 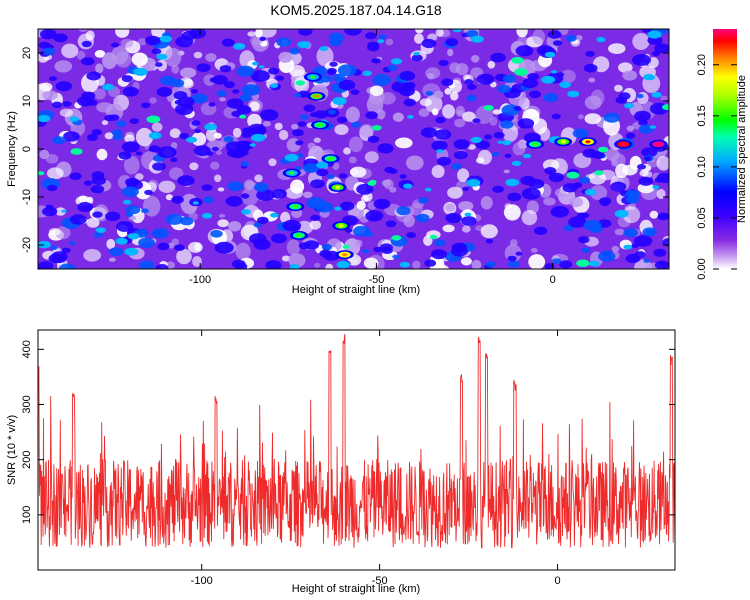 I want to click on snr-y-tick-label: 200, so click(x=27, y=459).